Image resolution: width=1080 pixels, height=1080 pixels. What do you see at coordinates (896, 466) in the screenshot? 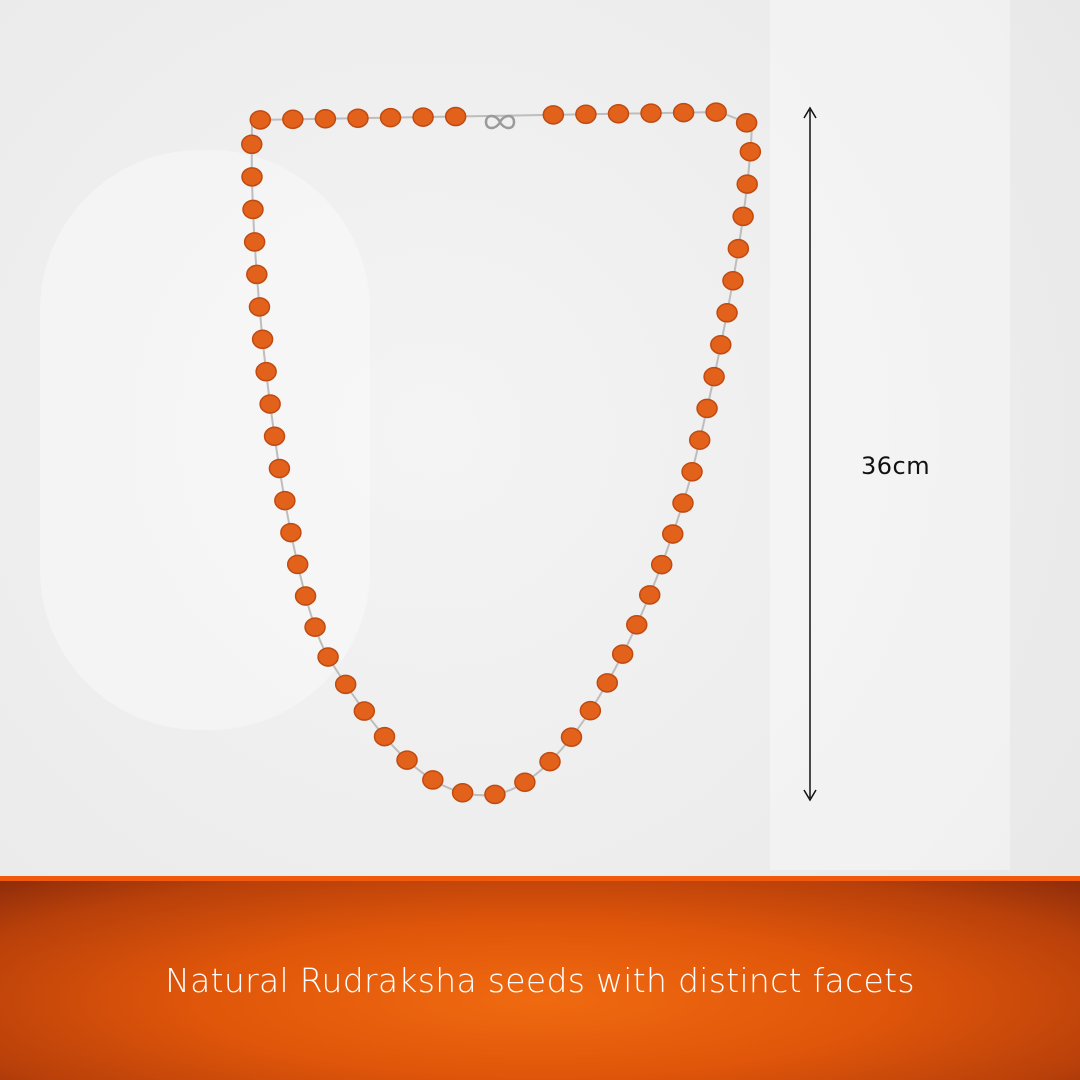
I see `length-measurement: 36cm` at bounding box center [896, 466].